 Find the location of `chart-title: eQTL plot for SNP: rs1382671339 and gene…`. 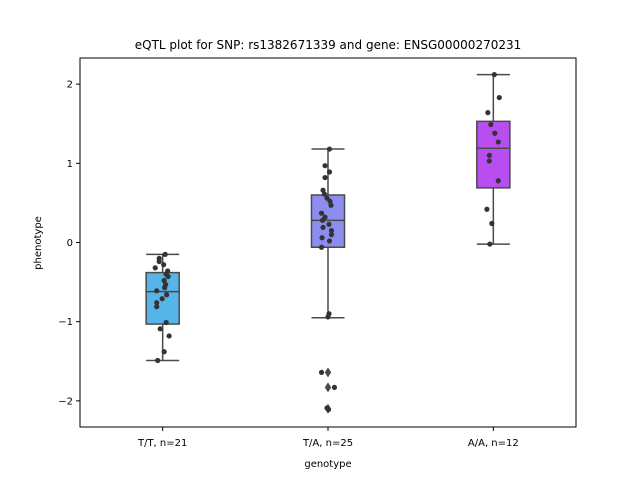

chart-title: eQTL plot for SNP: rs1382671339 and gene… is located at coordinates (328, 45).